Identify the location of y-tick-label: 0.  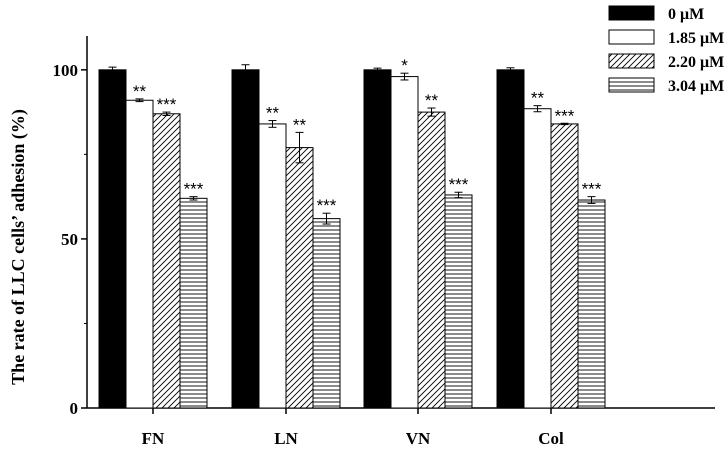
(74, 408).